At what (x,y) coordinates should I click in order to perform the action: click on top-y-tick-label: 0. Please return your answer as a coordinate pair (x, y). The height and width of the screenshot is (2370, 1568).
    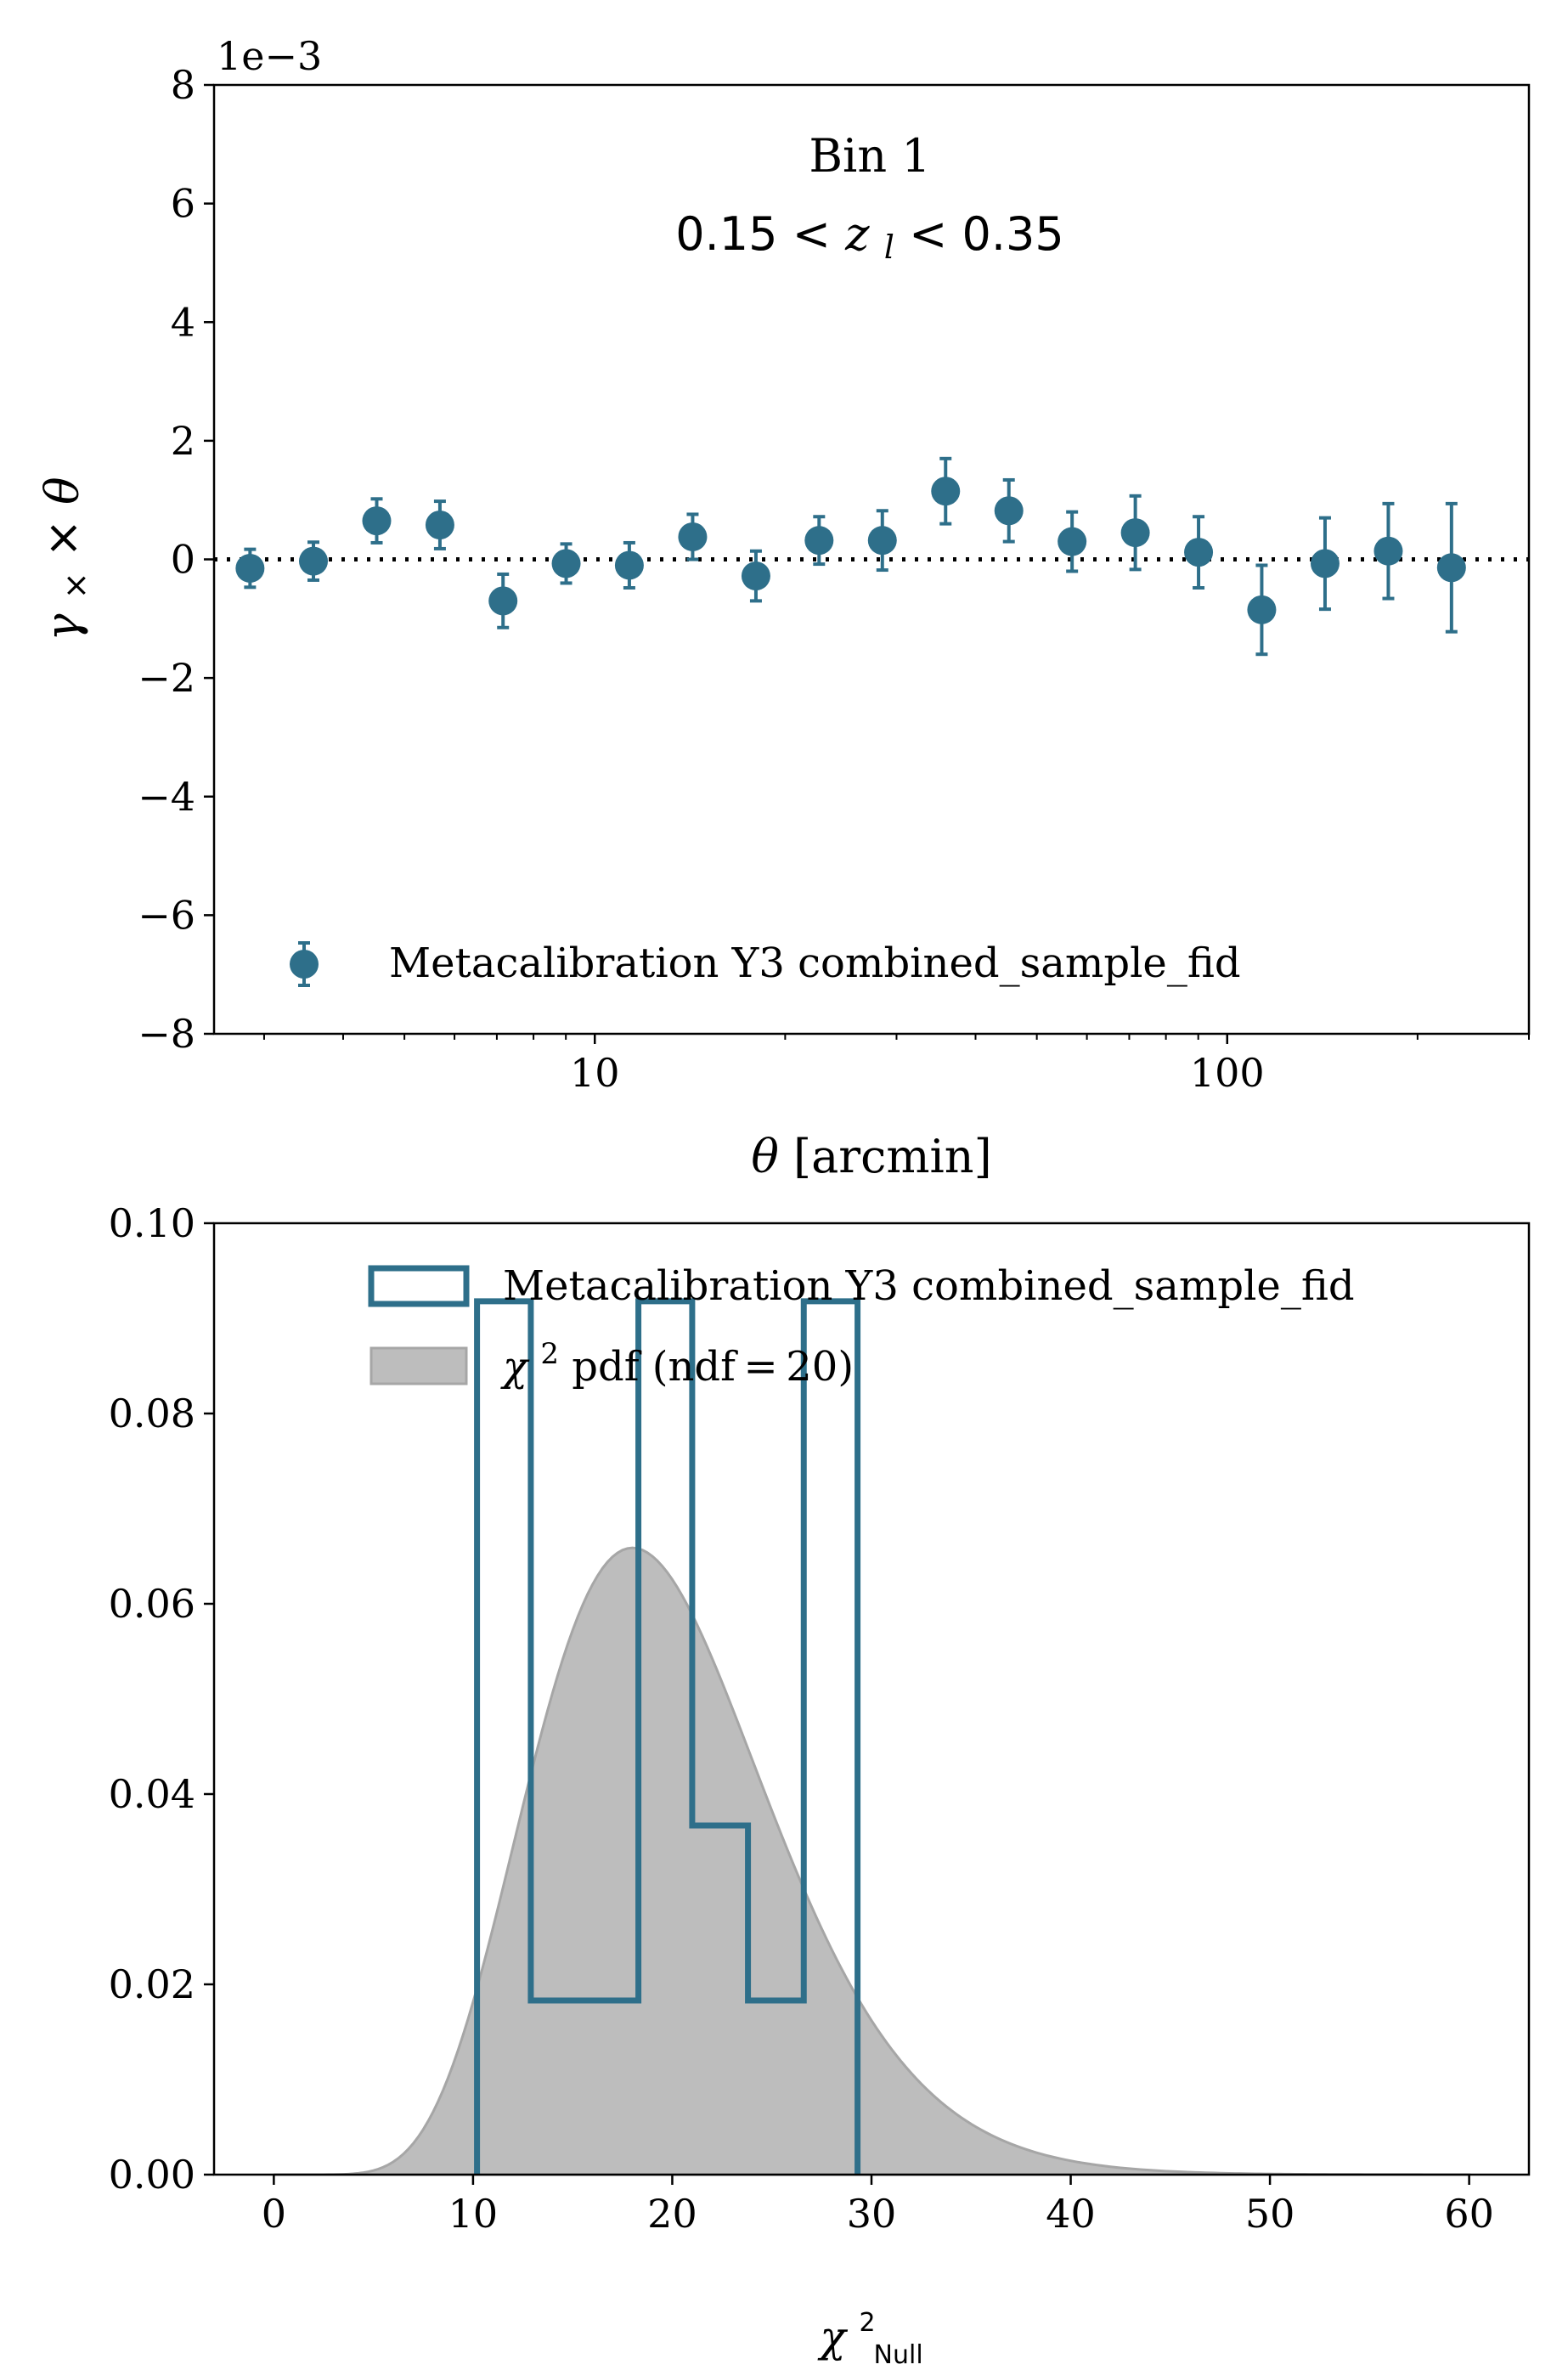
    Looking at the image, I should click on (183, 560).